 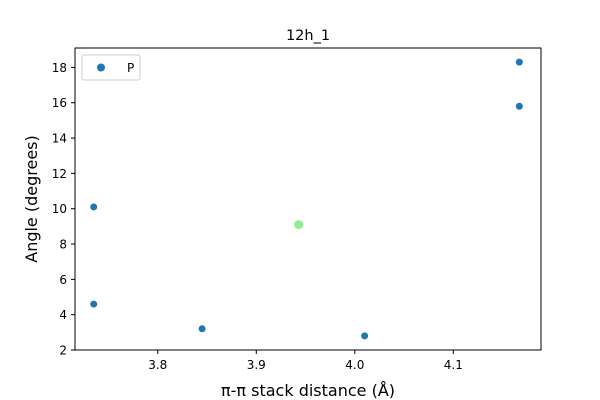 I want to click on y-tick-label: 18, so click(x=59, y=68).